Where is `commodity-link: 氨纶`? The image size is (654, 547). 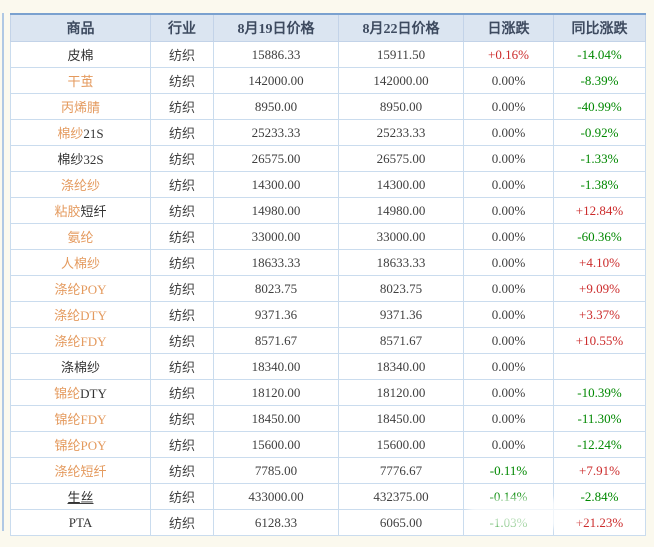
commodity-link: 氨纶 is located at coordinates (80, 237).